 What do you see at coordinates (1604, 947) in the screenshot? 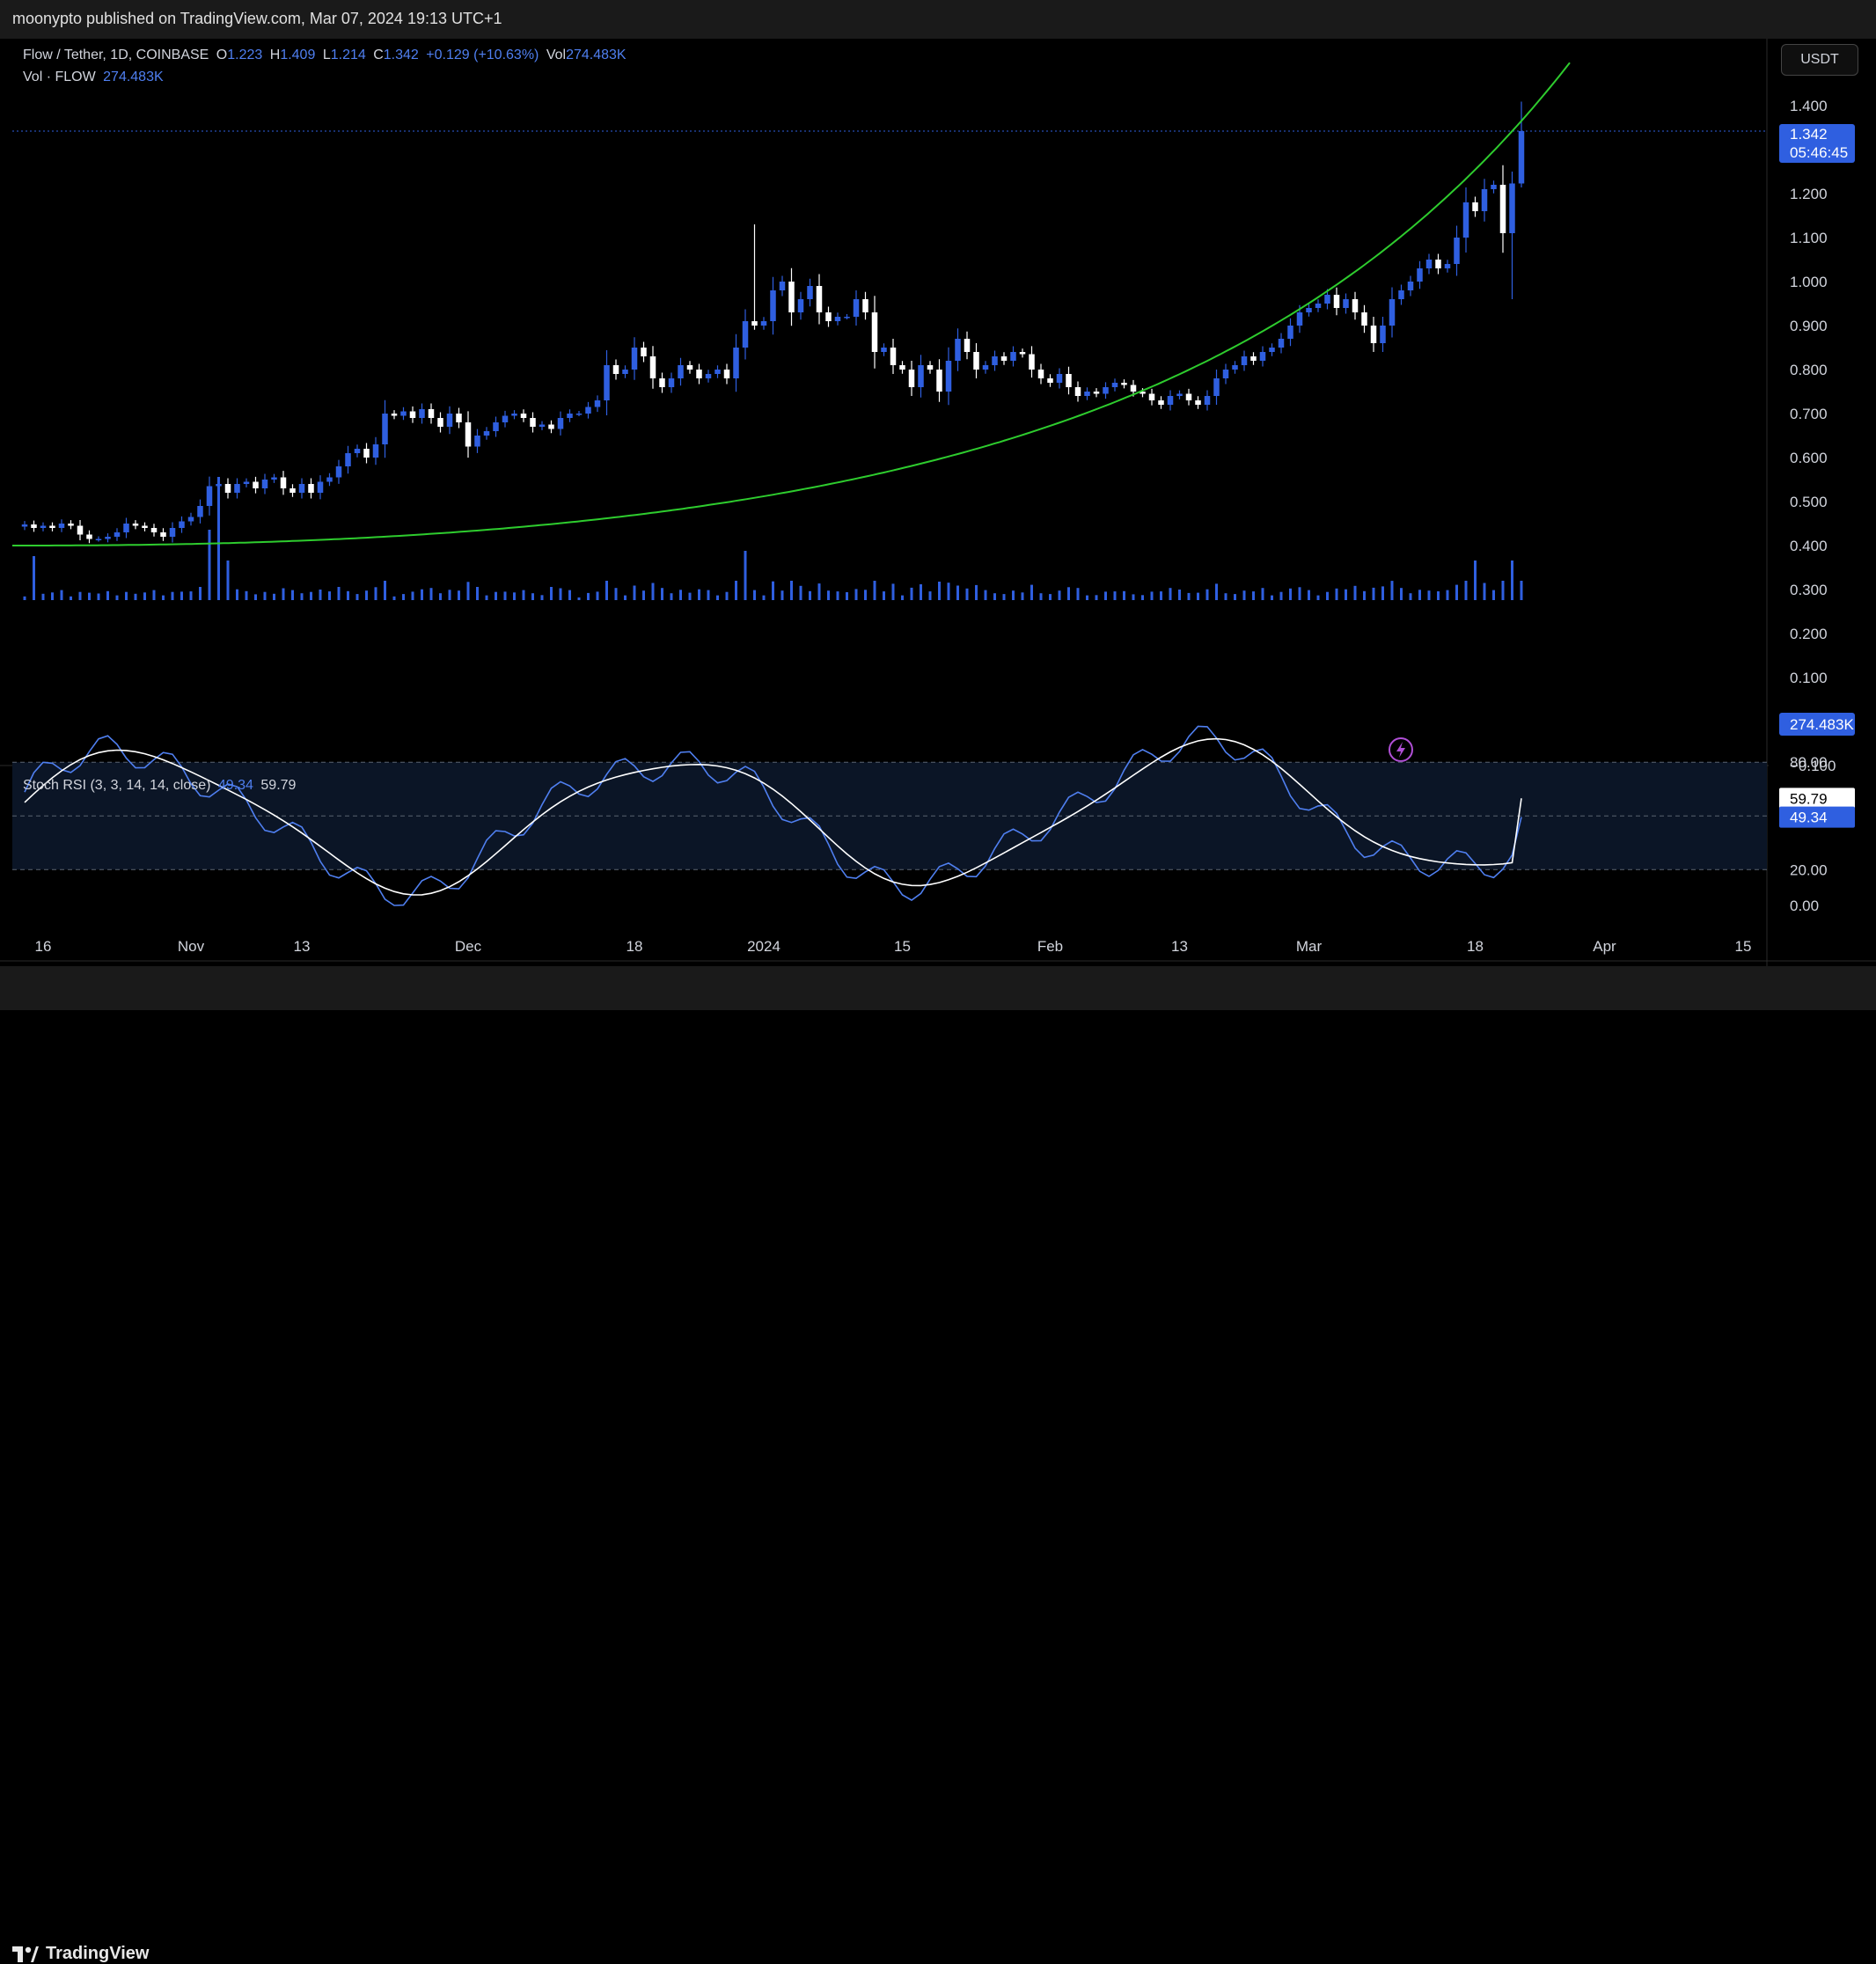
I see `time-tick-label: Apr` at bounding box center [1604, 947].